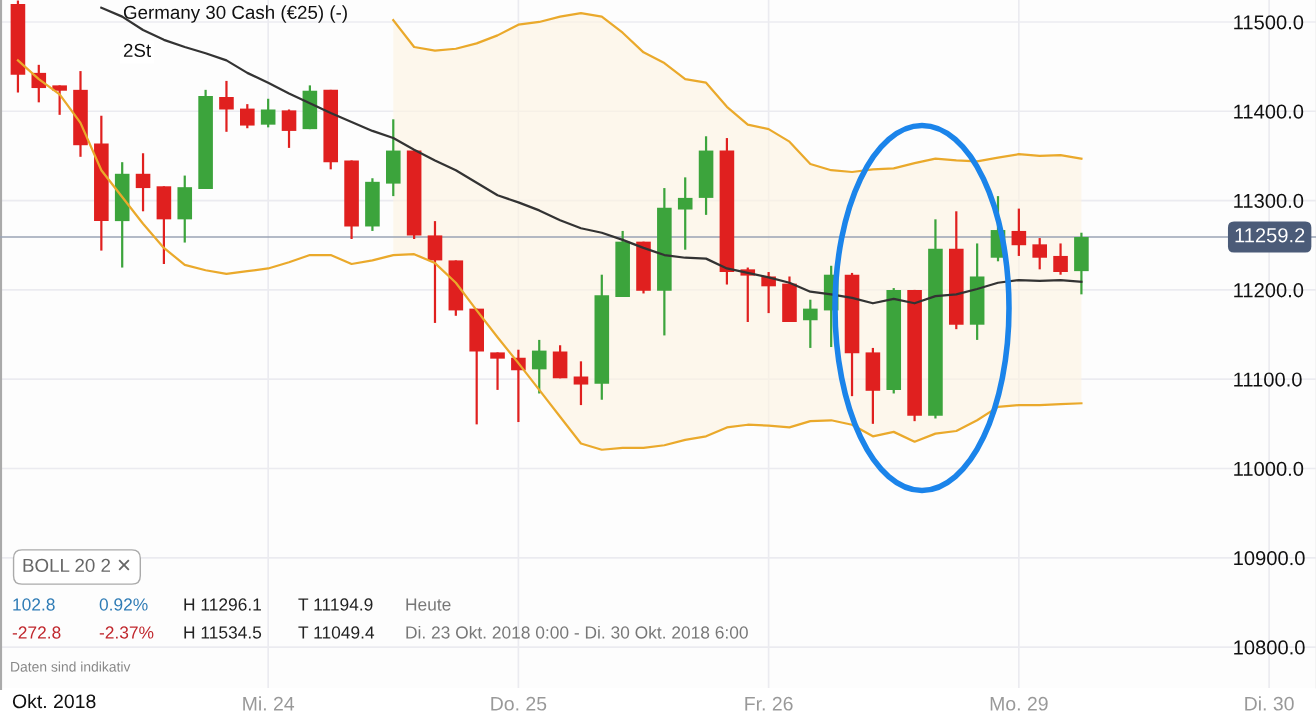  What do you see at coordinates (137, 50) in the screenshot?
I see `text: 2St` at bounding box center [137, 50].